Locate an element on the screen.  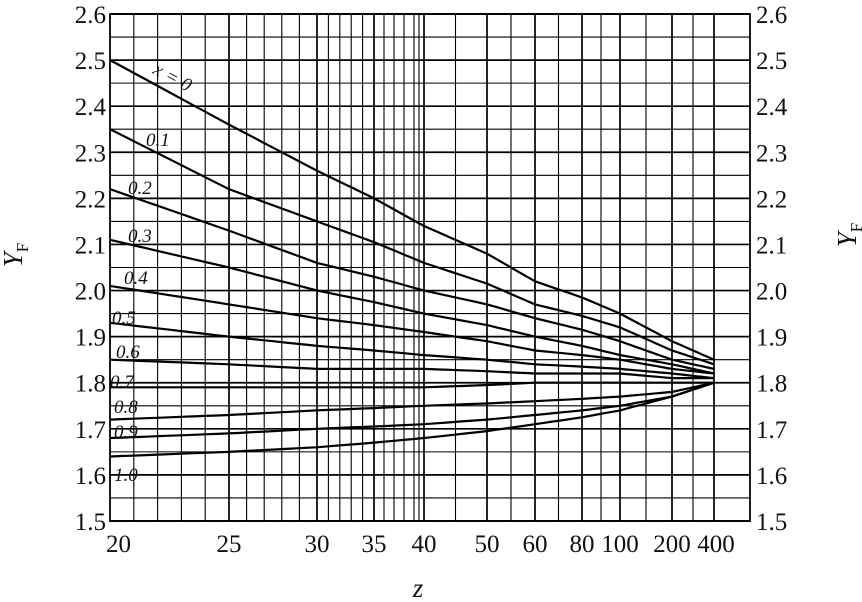
curve-label-10: 1.0 is located at coordinates (126, 475).